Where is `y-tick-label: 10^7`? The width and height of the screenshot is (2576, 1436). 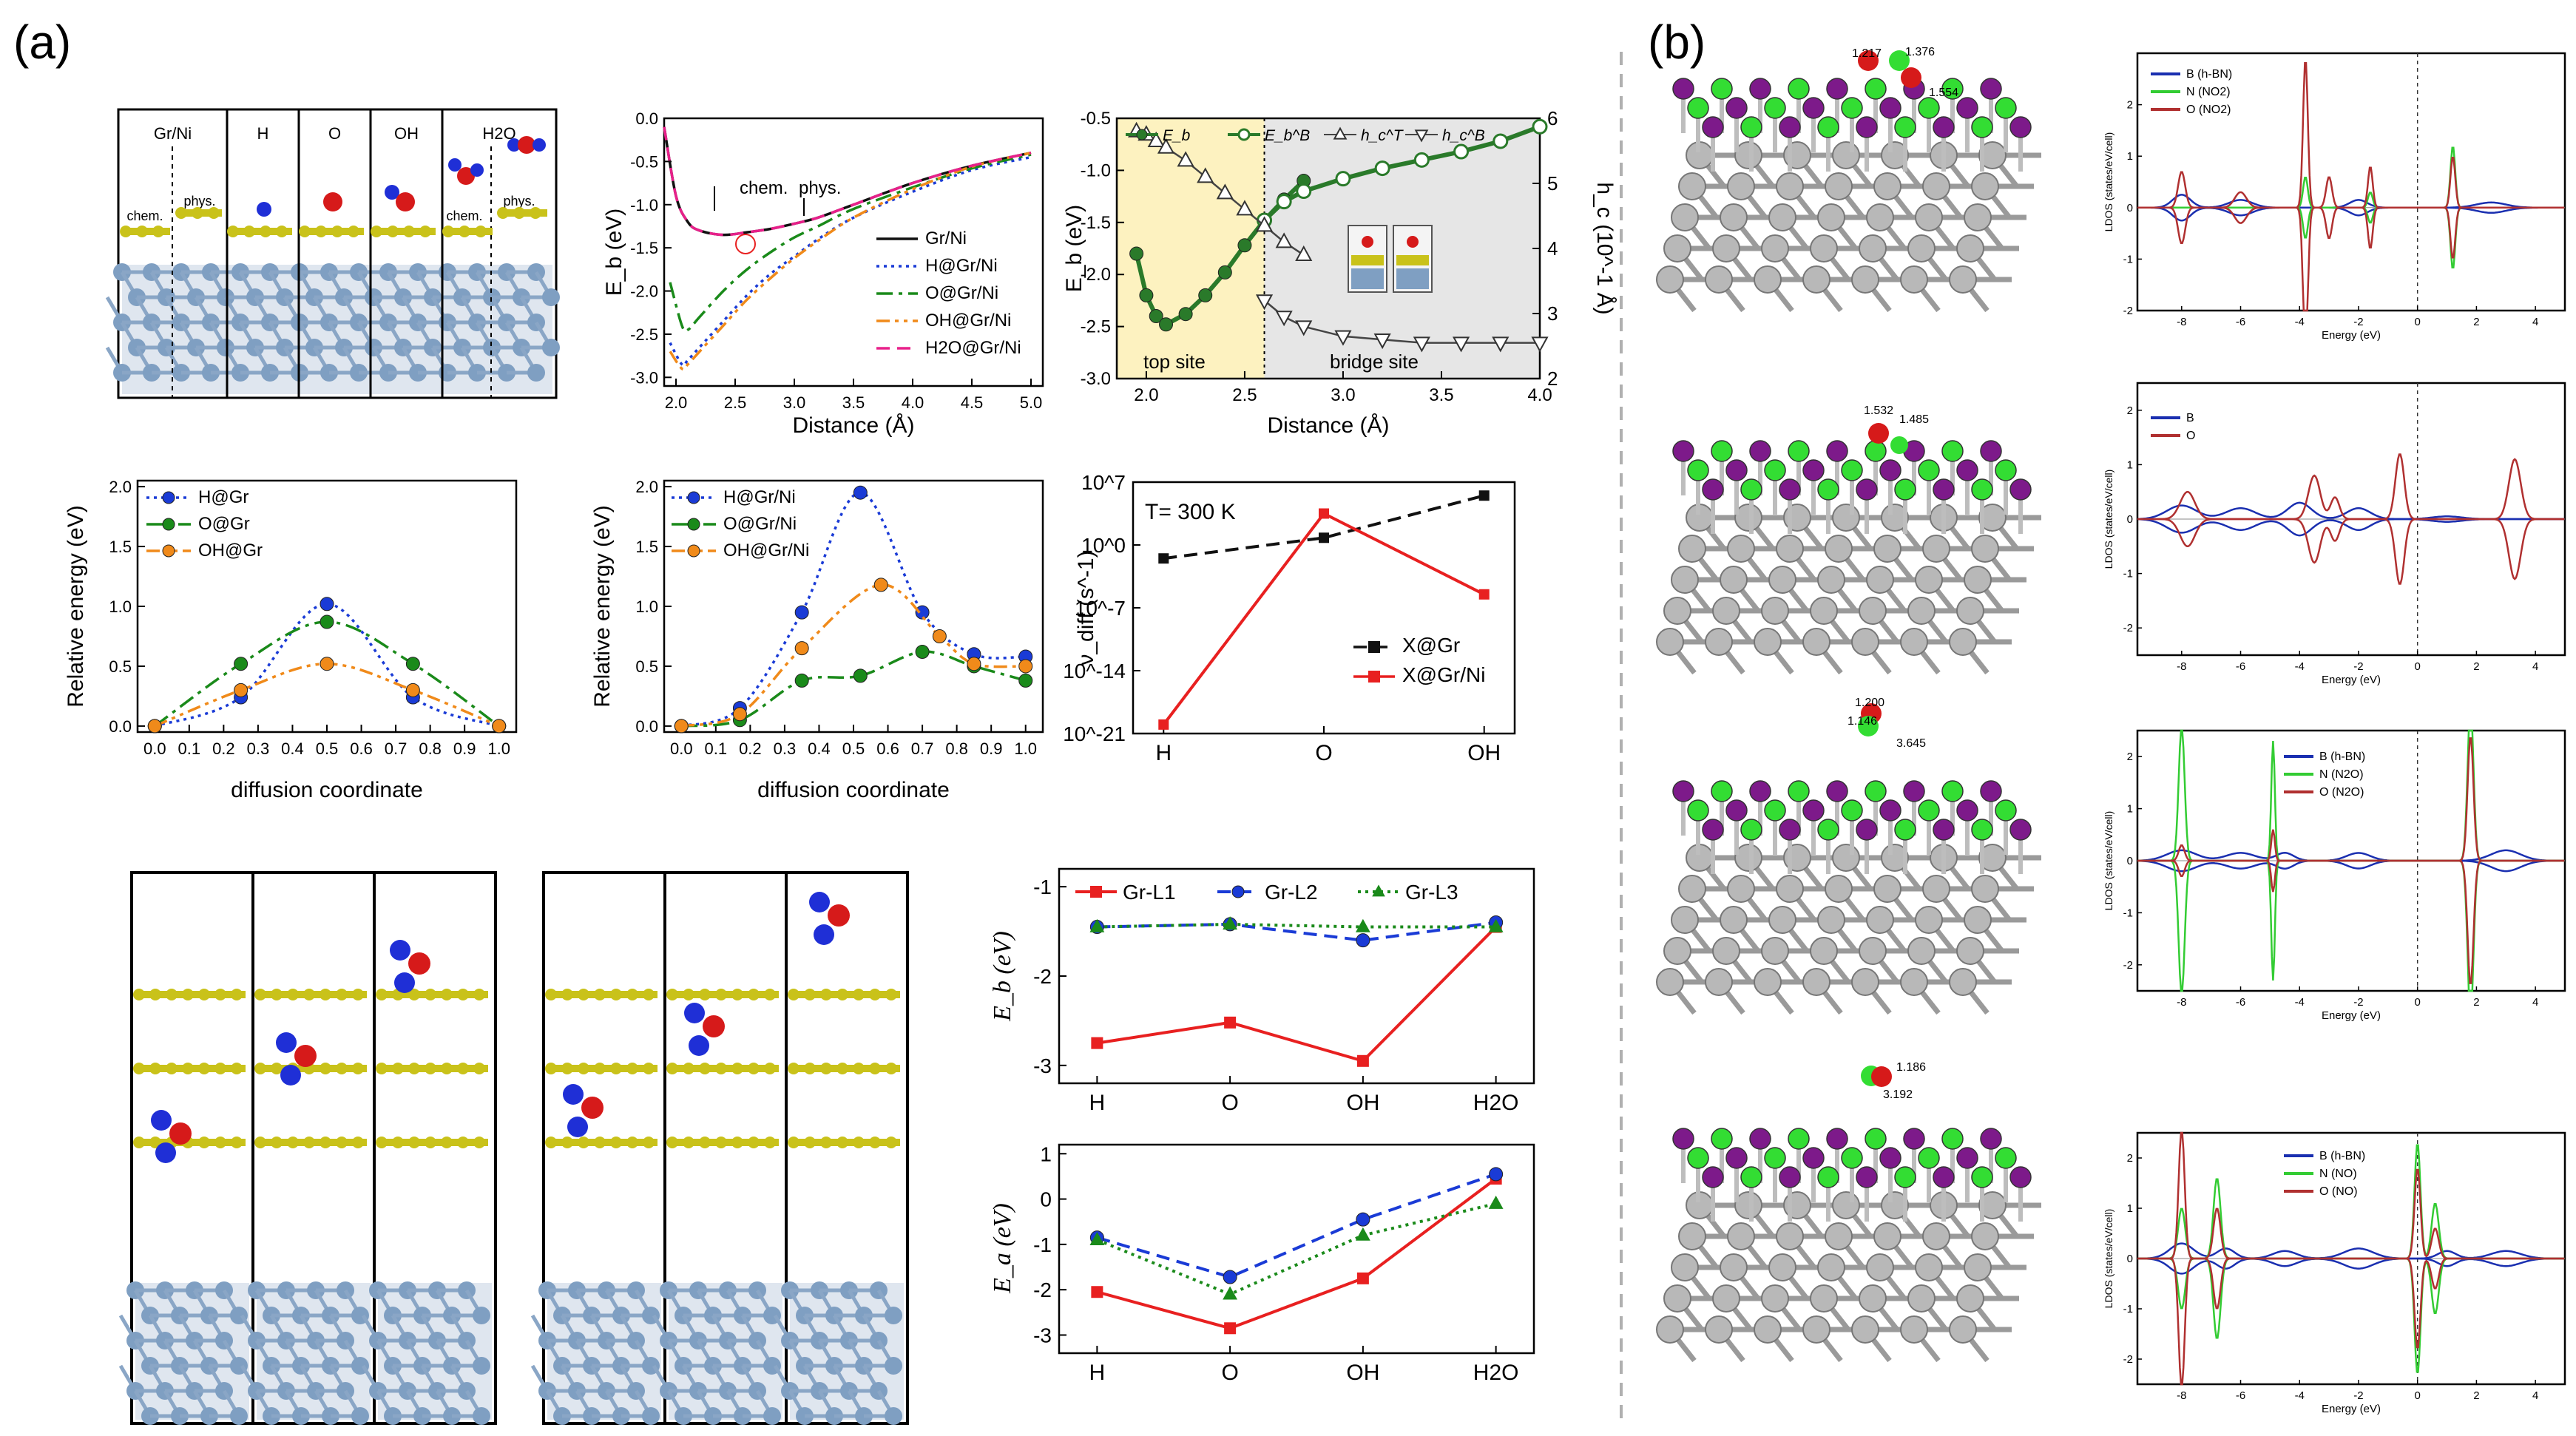
y-tick-label: 10^7 is located at coordinates (1103, 483).